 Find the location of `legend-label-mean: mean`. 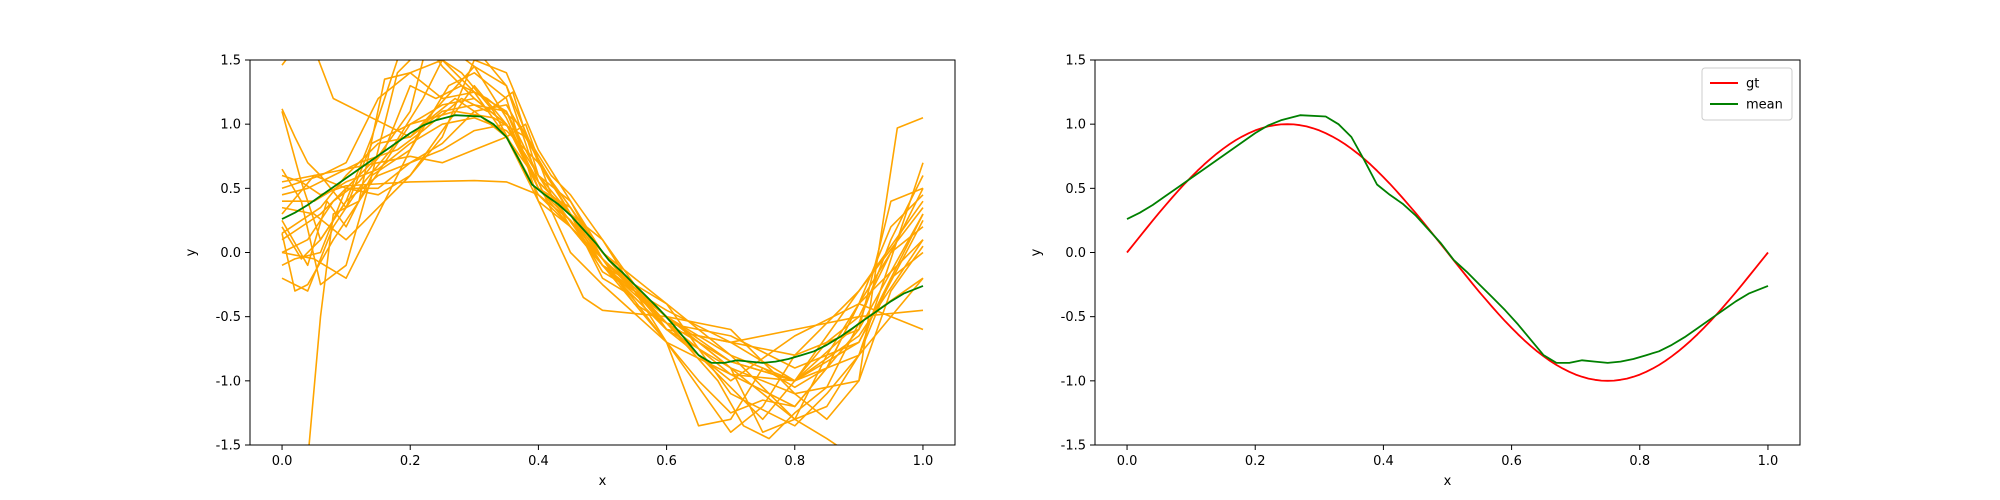

legend-label-mean: mean is located at coordinates (1764, 105).